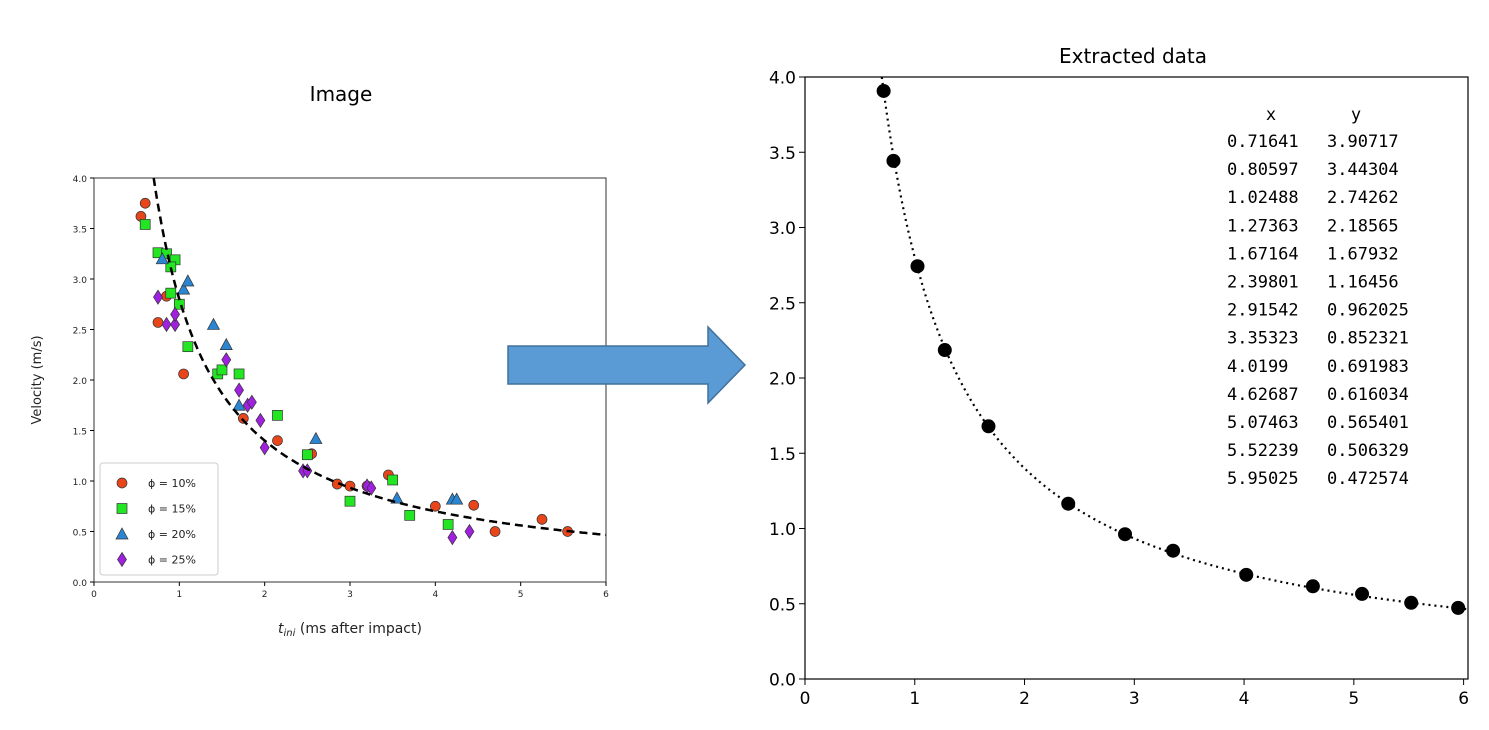 This screenshot has width=1489, height=730. Describe the element at coordinates (1263, 226) in the screenshot. I see `table-cell-x: 1.27363` at that location.